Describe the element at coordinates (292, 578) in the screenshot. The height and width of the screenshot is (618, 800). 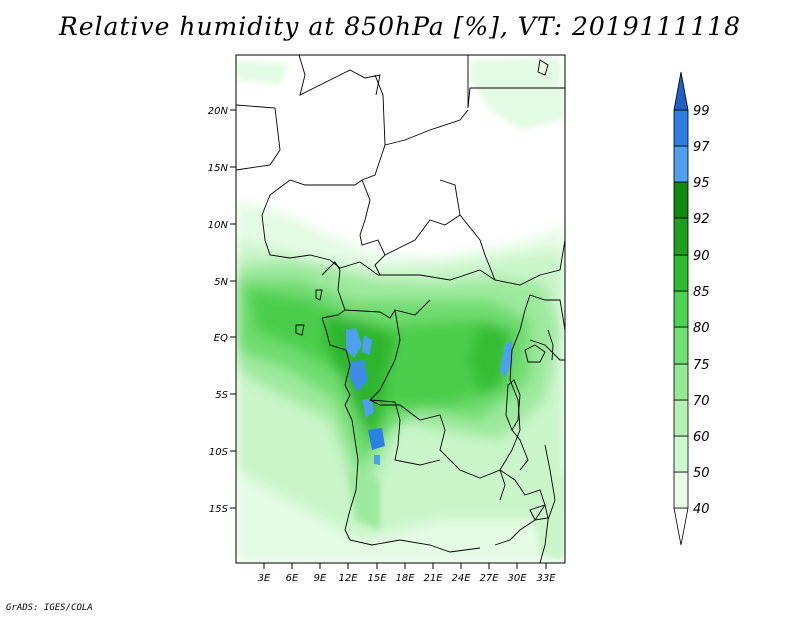
I see `lon-label-6e: 6E` at that location.